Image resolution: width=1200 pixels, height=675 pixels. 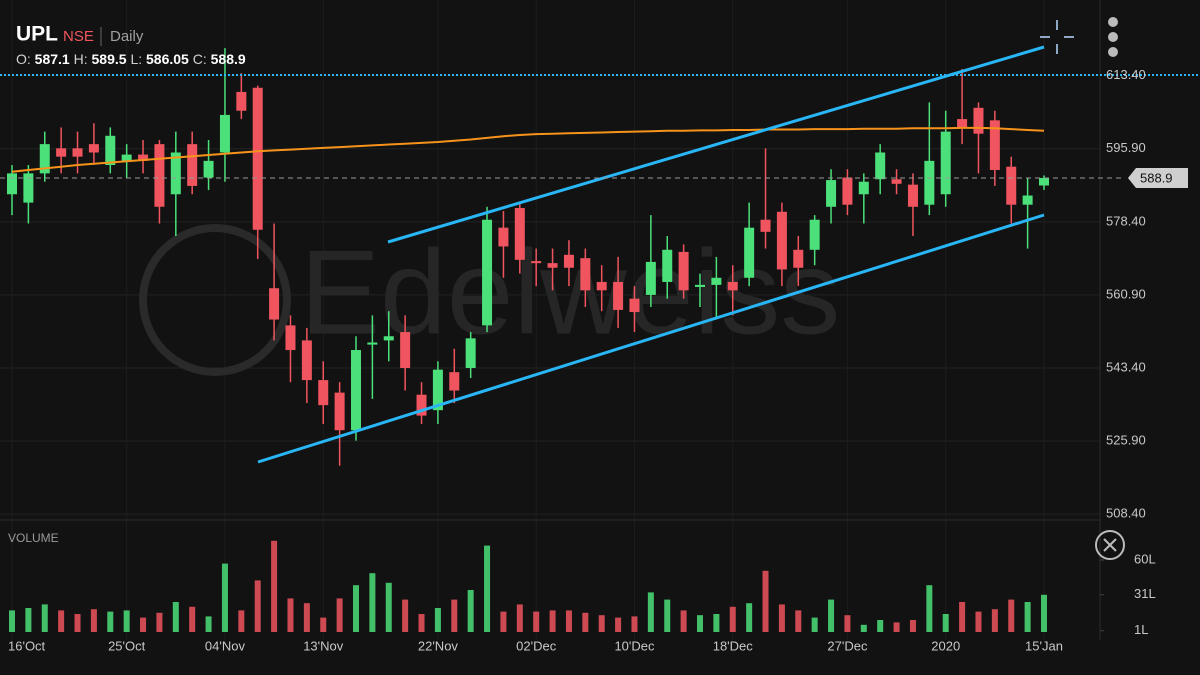 I want to click on y-tick-label: 560.90, so click(x=1126, y=293).